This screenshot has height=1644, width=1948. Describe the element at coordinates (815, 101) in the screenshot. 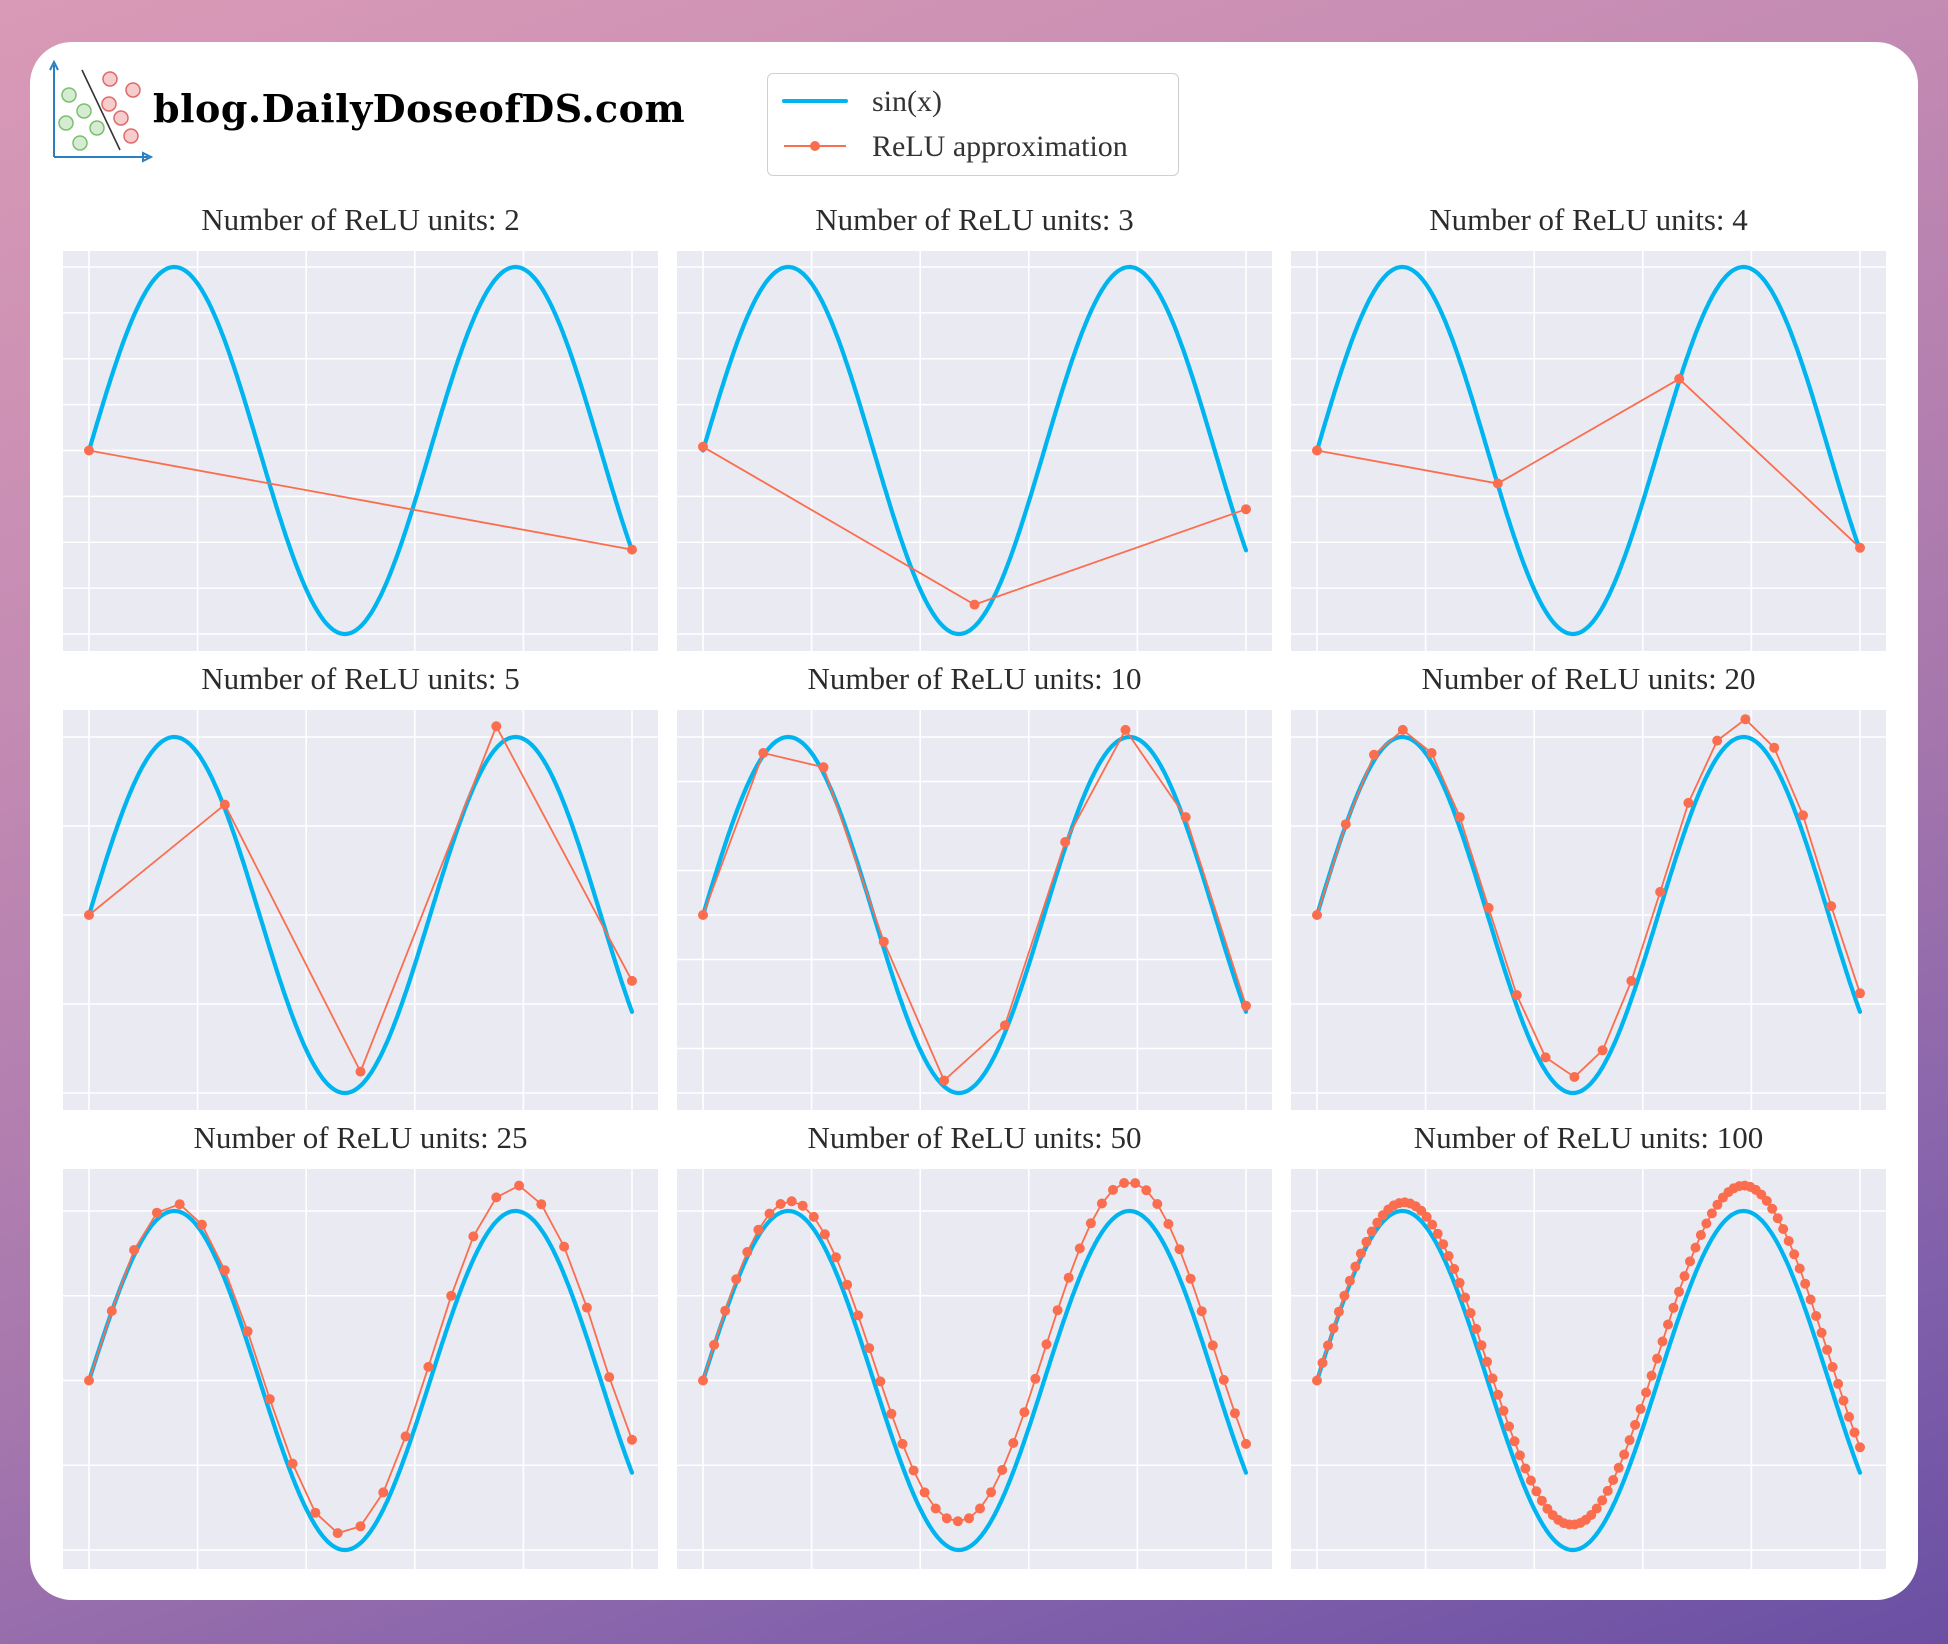

I see `sin-line-swatch-icon` at that location.